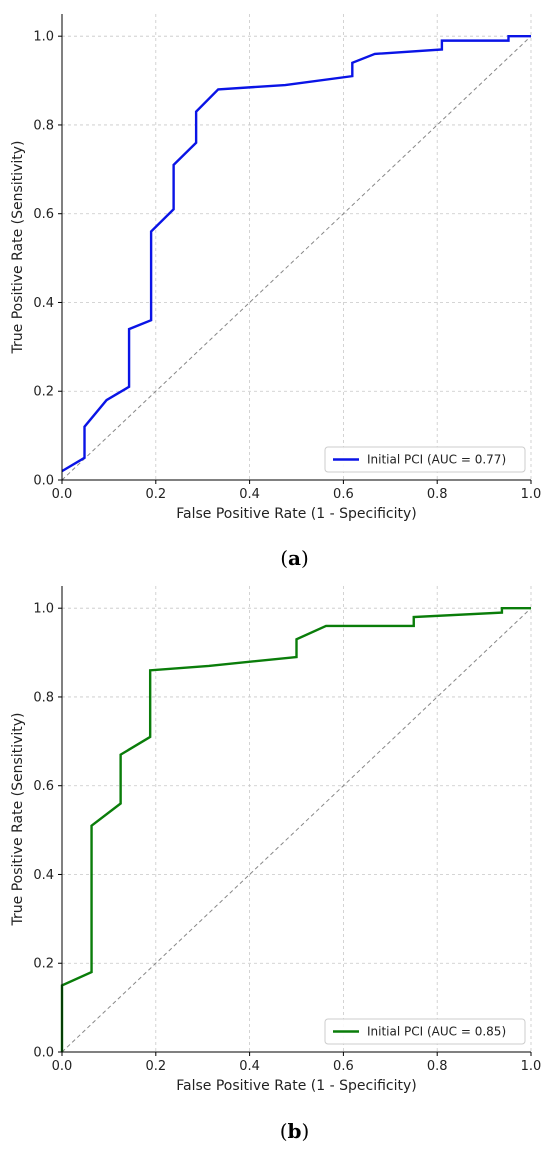 The image size is (550, 1149). What do you see at coordinates (436, 1032) in the screenshot?
I see `legend-entry: Initial PCI (AUC = 0.85)` at bounding box center [436, 1032].